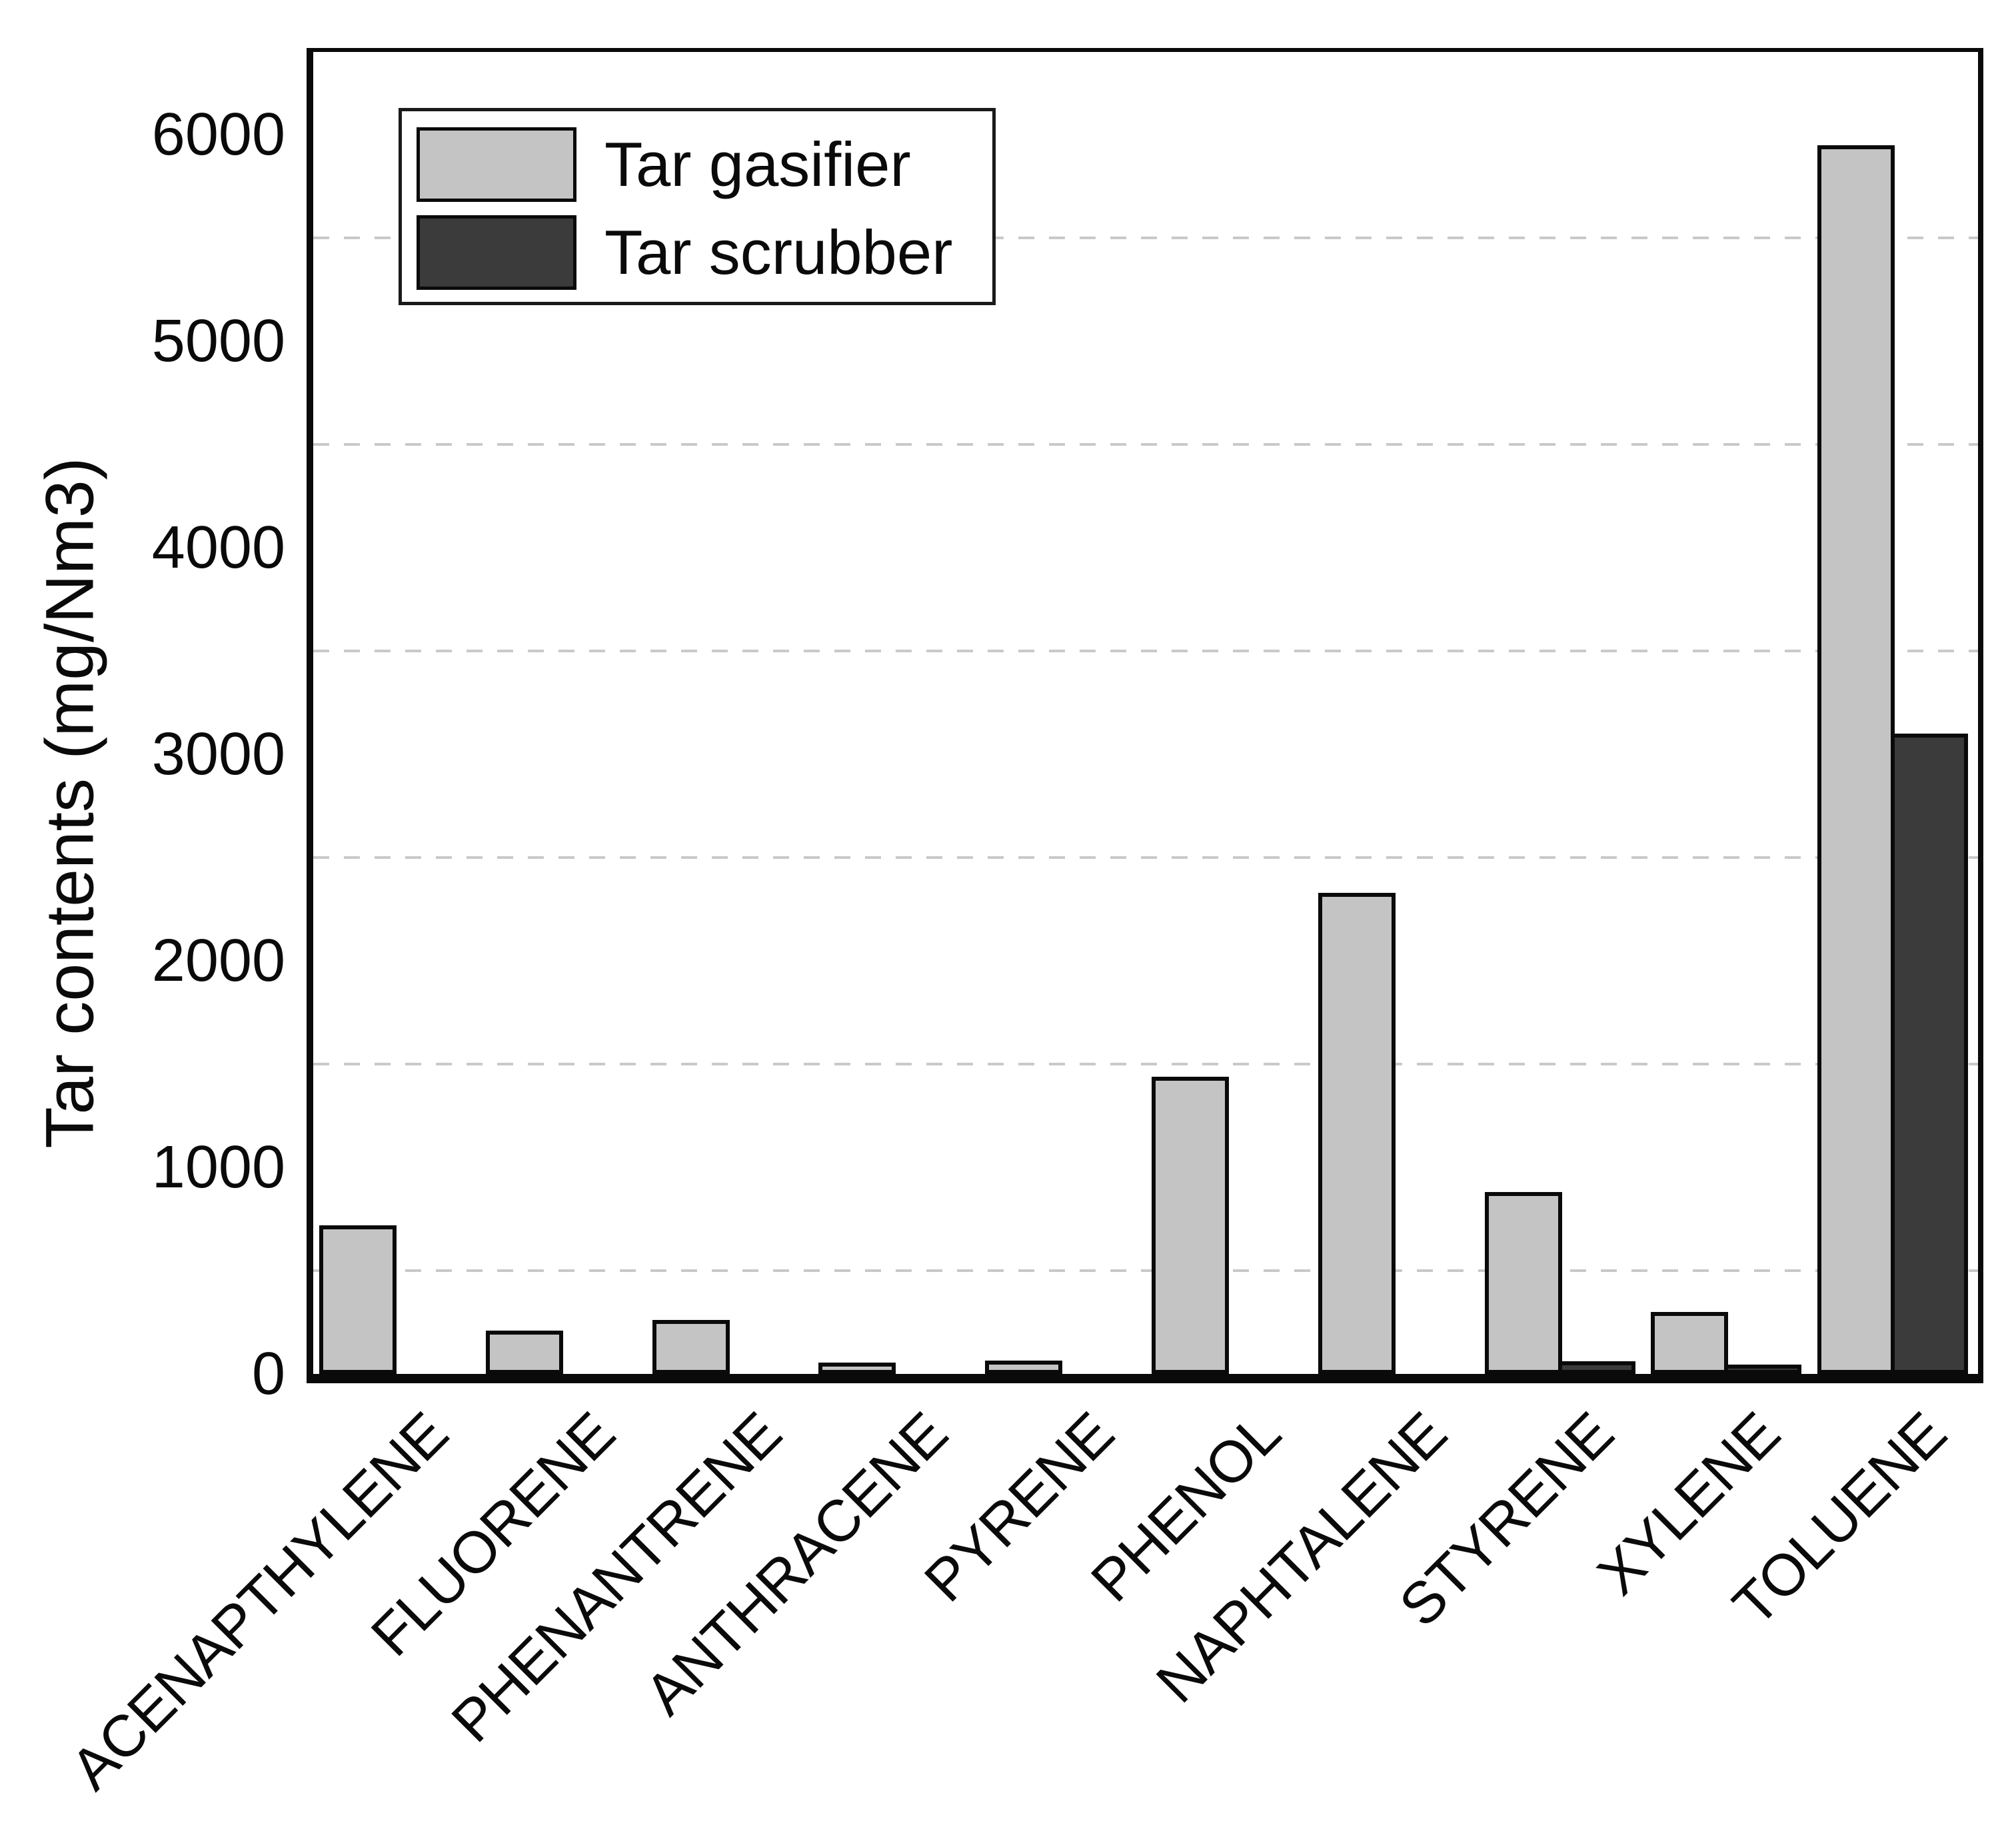 The width and height of the screenshot is (2016, 1829). I want to click on legend-row-tar-gasifier: Tar gasifier, so click(705, 165).